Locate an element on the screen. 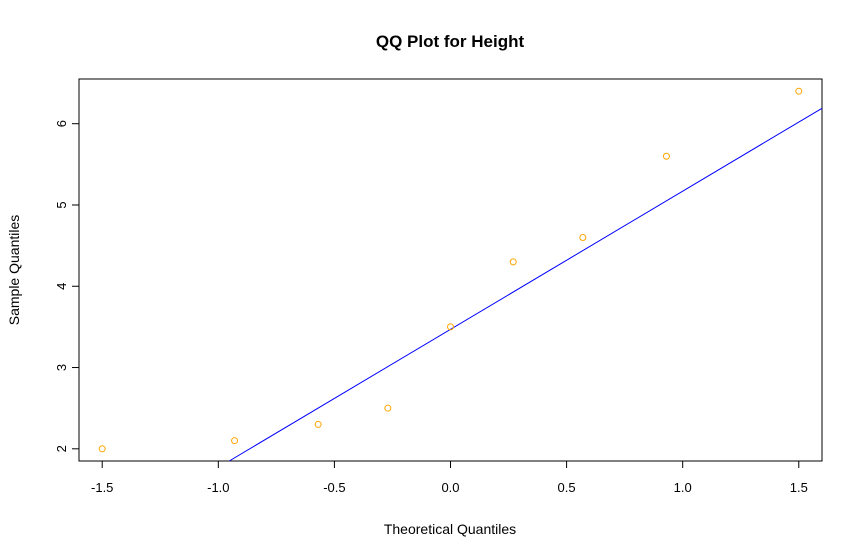 This screenshot has height=559, width=863. x-axis-label: Theoretical Quantiles is located at coordinates (450, 529).